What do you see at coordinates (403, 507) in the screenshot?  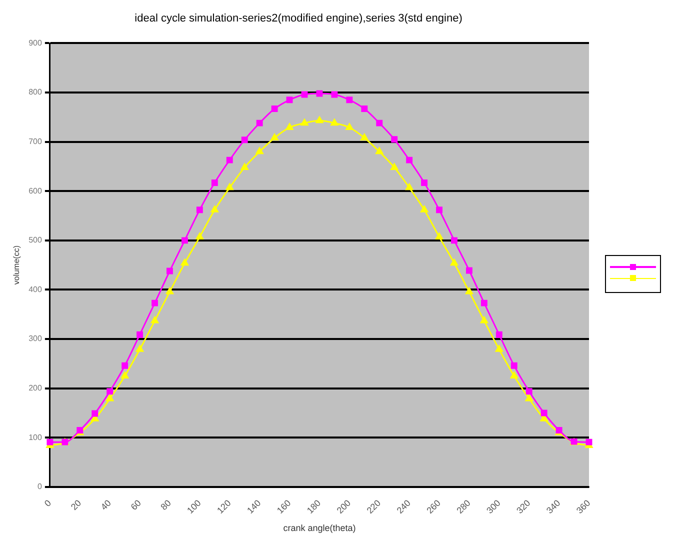 I see `x-tick-label: 240` at bounding box center [403, 507].